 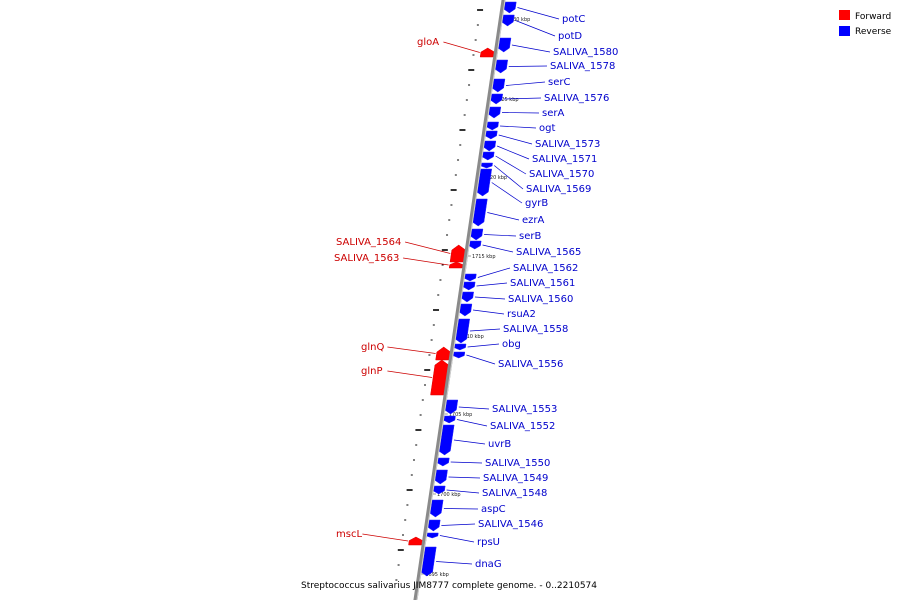 What do you see at coordinates (567, 144) in the screenshot?
I see `gene-label-saliva-1573: SALIVA_1573` at bounding box center [567, 144].